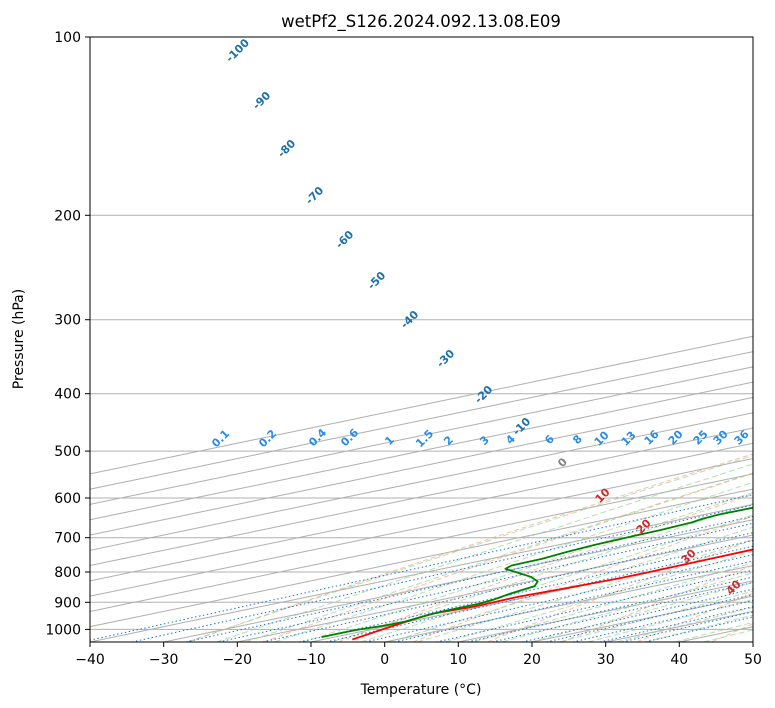 This screenshot has height=708, width=775. I want to click on dewpoint-profile-line, so click(537, 572).